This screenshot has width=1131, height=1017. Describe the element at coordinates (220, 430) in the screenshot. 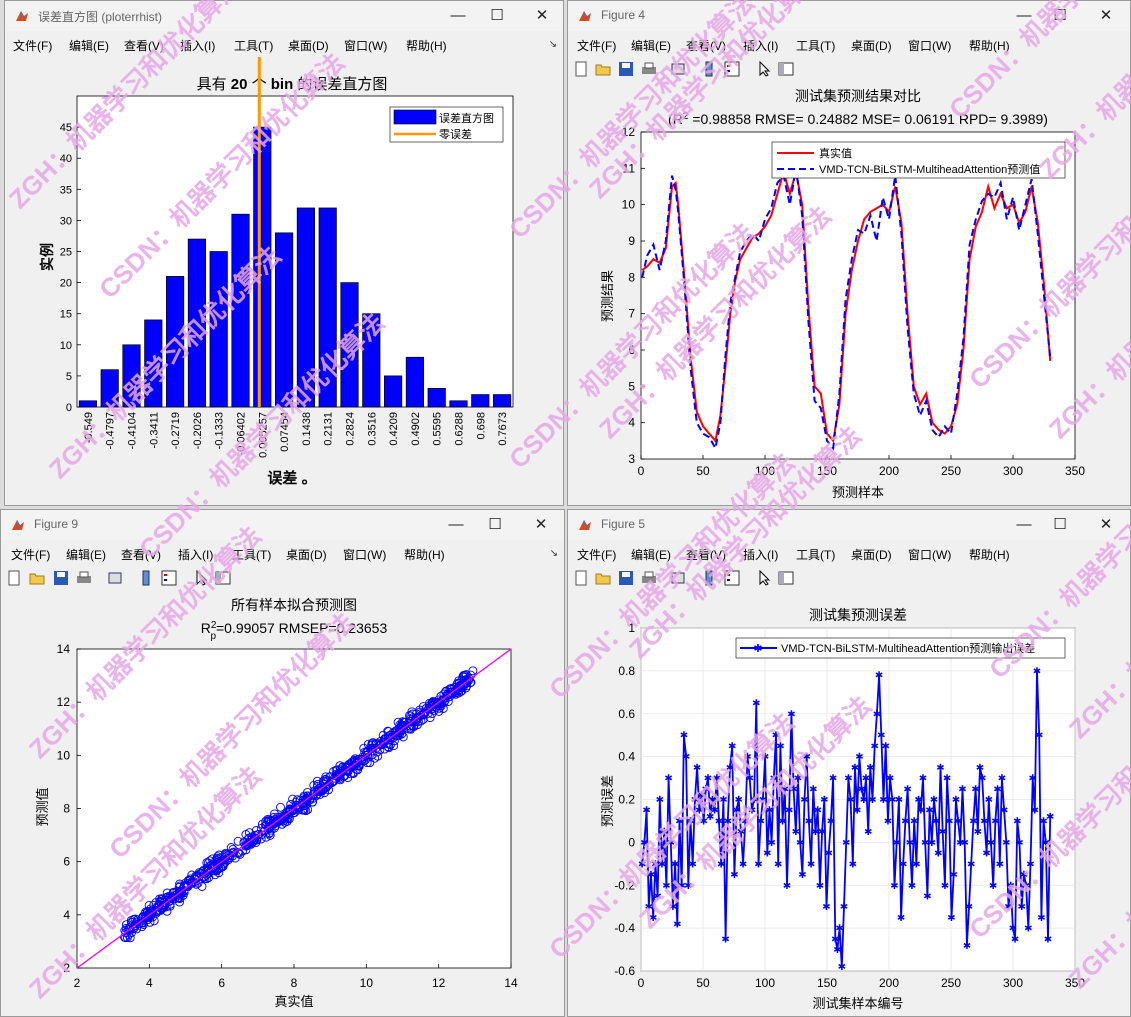

I see `x-tick-label: -0.1333` at that location.